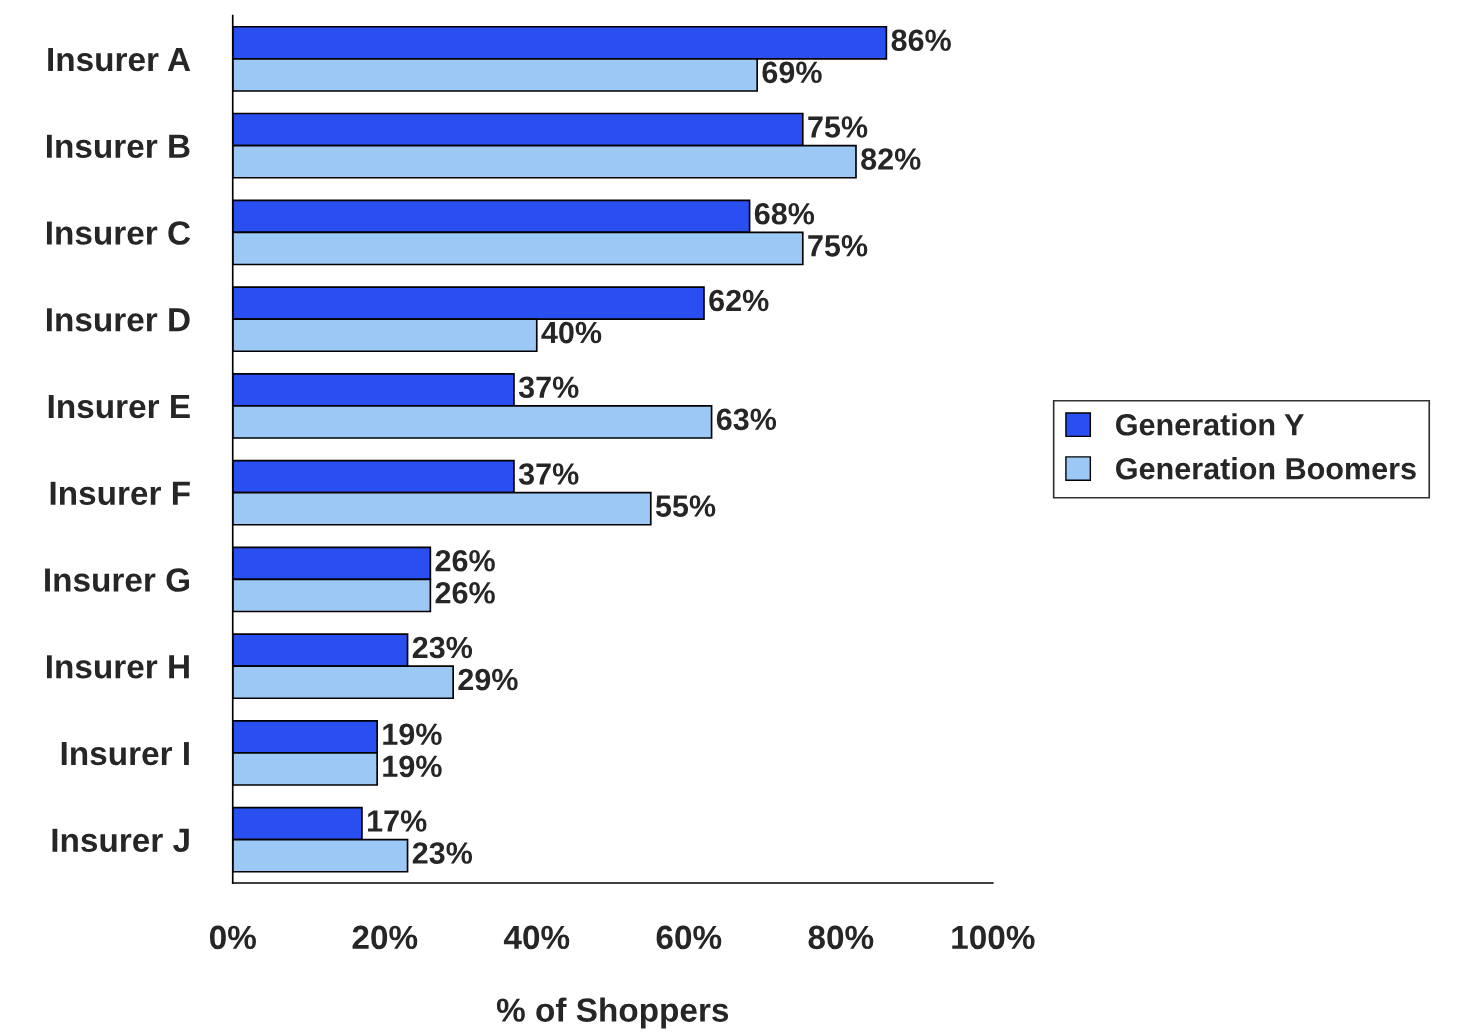  Describe the element at coordinates (739, 300) in the screenshot. I see `data-label: 62%` at that location.